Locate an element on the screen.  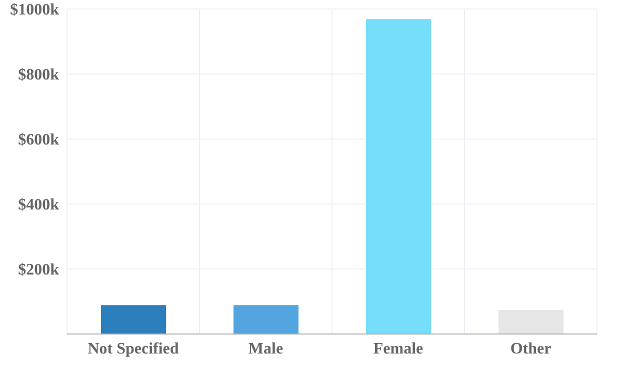
x-tick-label: Female is located at coordinates (398, 349).